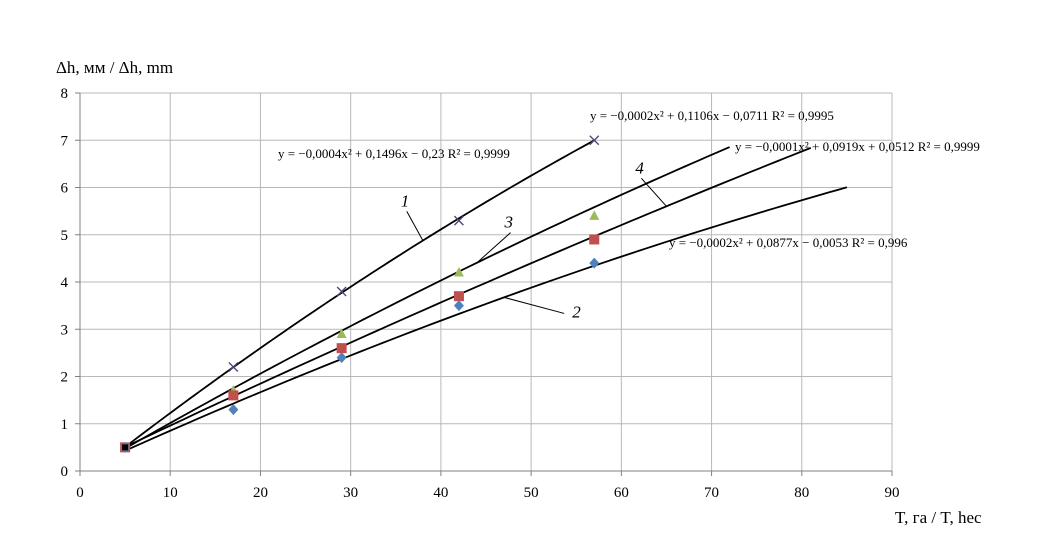  What do you see at coordinates (170, 493) in the screenshot?
I see `x-tick-label: 10` at bounding box center [170, 493].